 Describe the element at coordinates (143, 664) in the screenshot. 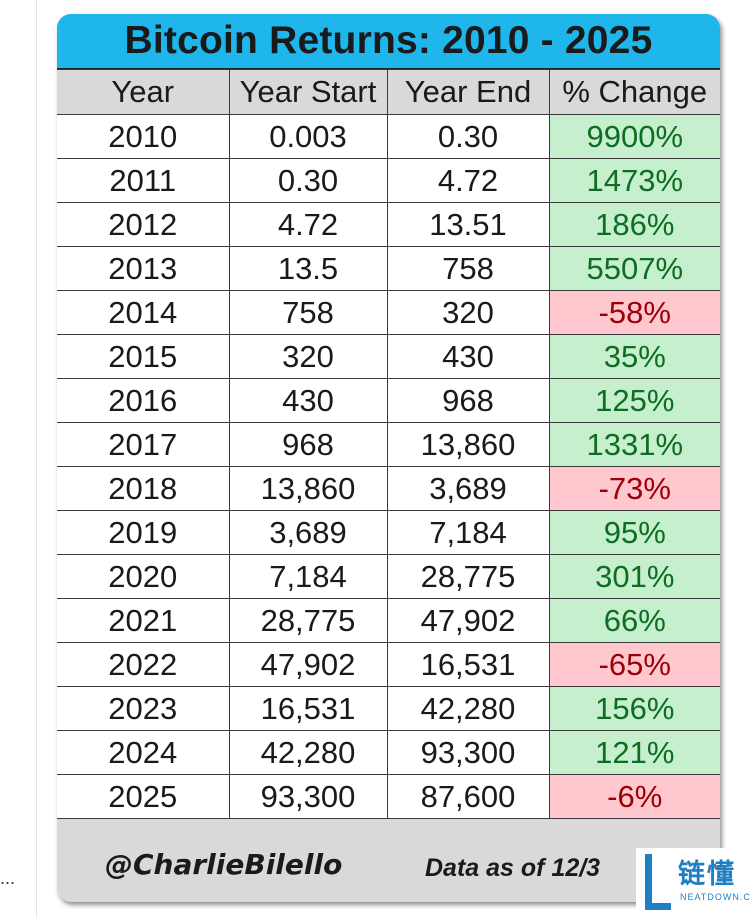

I see `cell-year: 2022` at that location.